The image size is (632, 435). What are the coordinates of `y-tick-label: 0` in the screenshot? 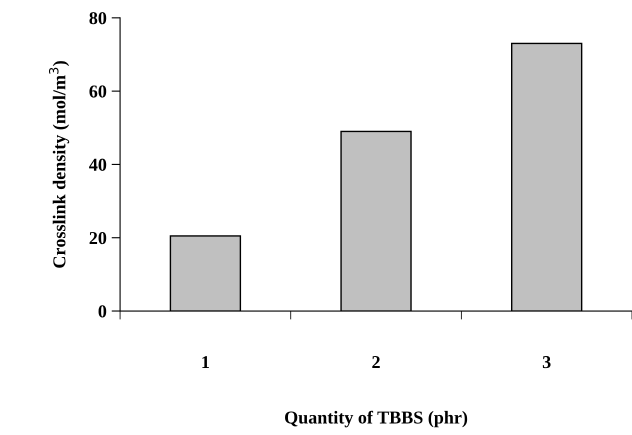 It's located at (102, 311).